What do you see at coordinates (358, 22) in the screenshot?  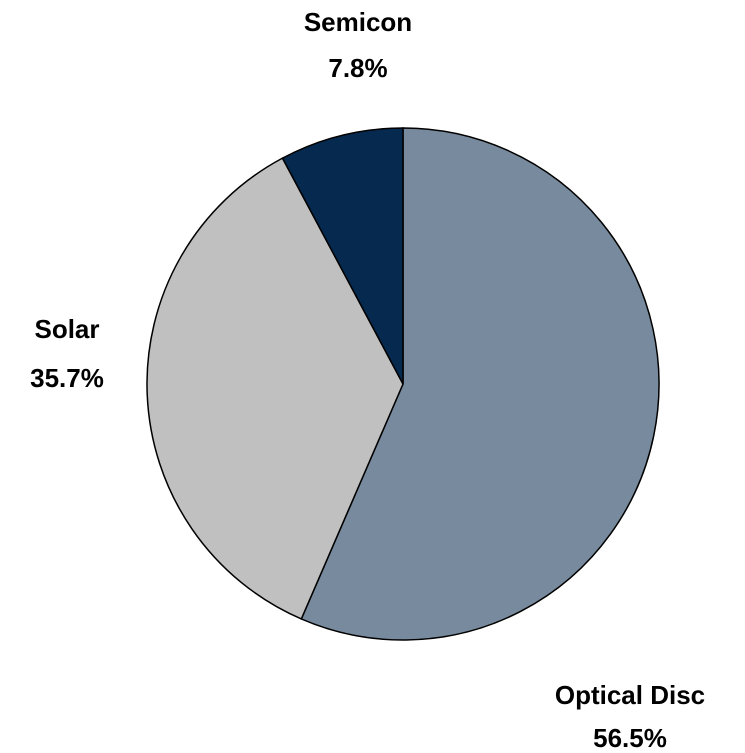 I see `slice-label: Semicon` at bounding box center [358, 22].